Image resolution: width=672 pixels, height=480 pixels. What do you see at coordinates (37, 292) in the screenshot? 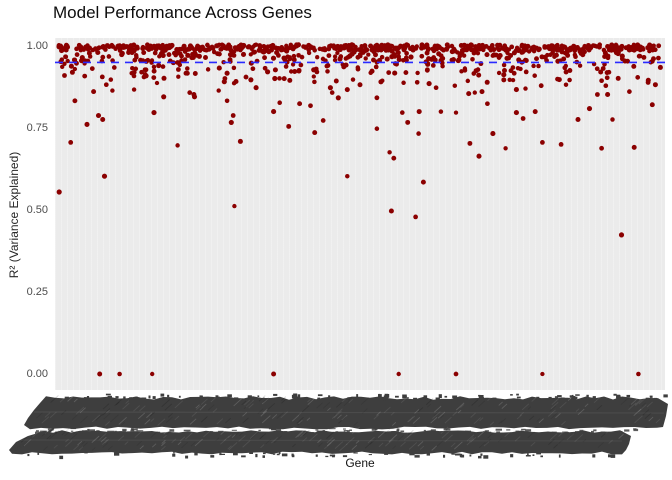
I see `y-tick-label: 0.25` at bounding box center [37, 292].